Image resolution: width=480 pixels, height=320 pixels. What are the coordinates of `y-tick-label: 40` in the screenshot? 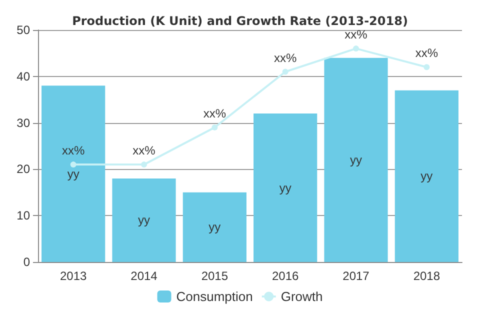 It's located at (23, 76).